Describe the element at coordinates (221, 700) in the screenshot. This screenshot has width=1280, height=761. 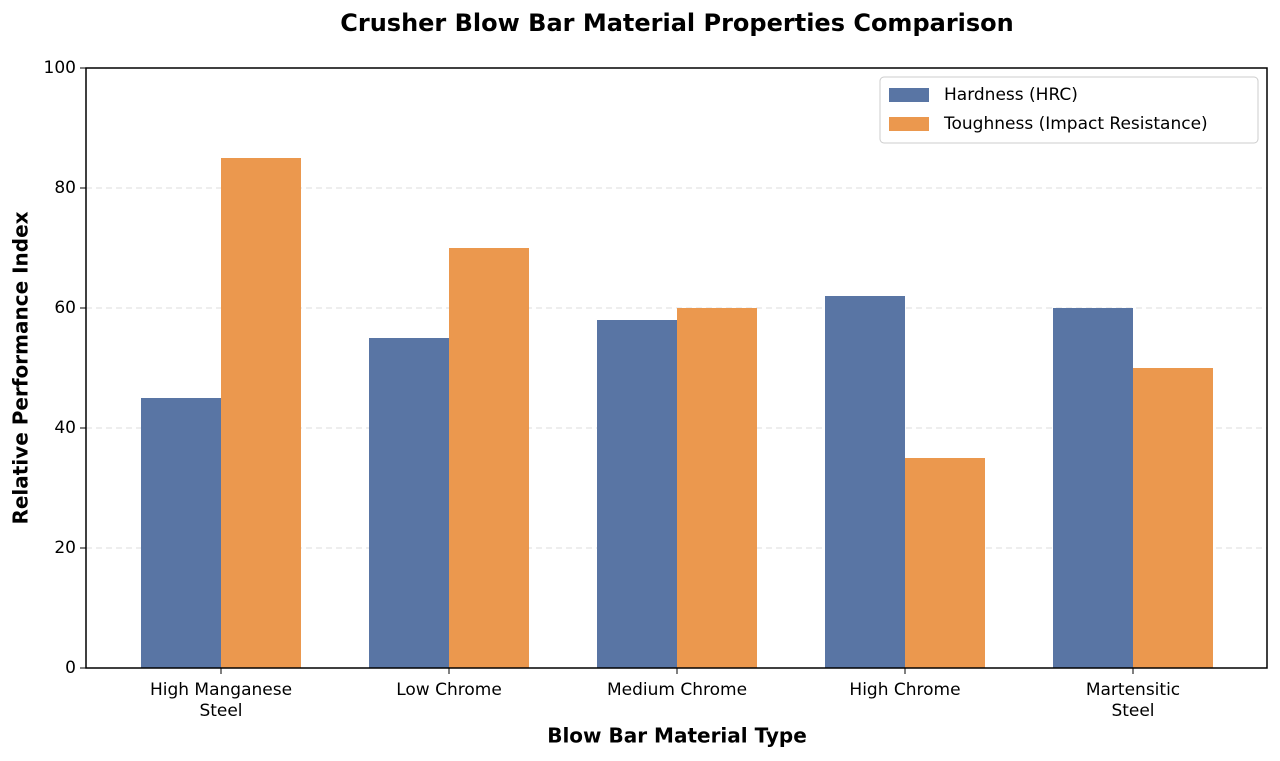
I see `x-tick-label: High Manganese Steel` at that location.